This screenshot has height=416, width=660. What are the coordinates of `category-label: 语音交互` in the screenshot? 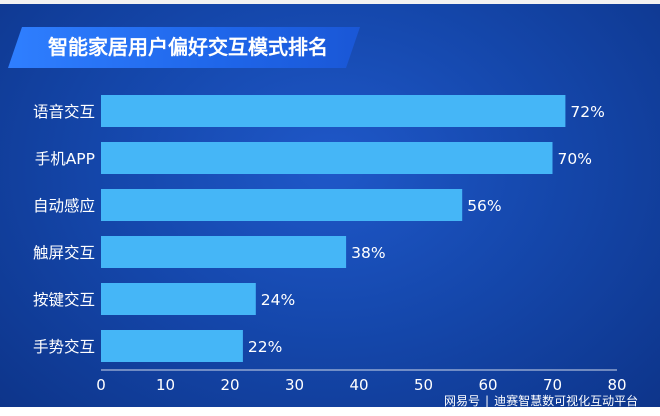 It's located at (64, 112).